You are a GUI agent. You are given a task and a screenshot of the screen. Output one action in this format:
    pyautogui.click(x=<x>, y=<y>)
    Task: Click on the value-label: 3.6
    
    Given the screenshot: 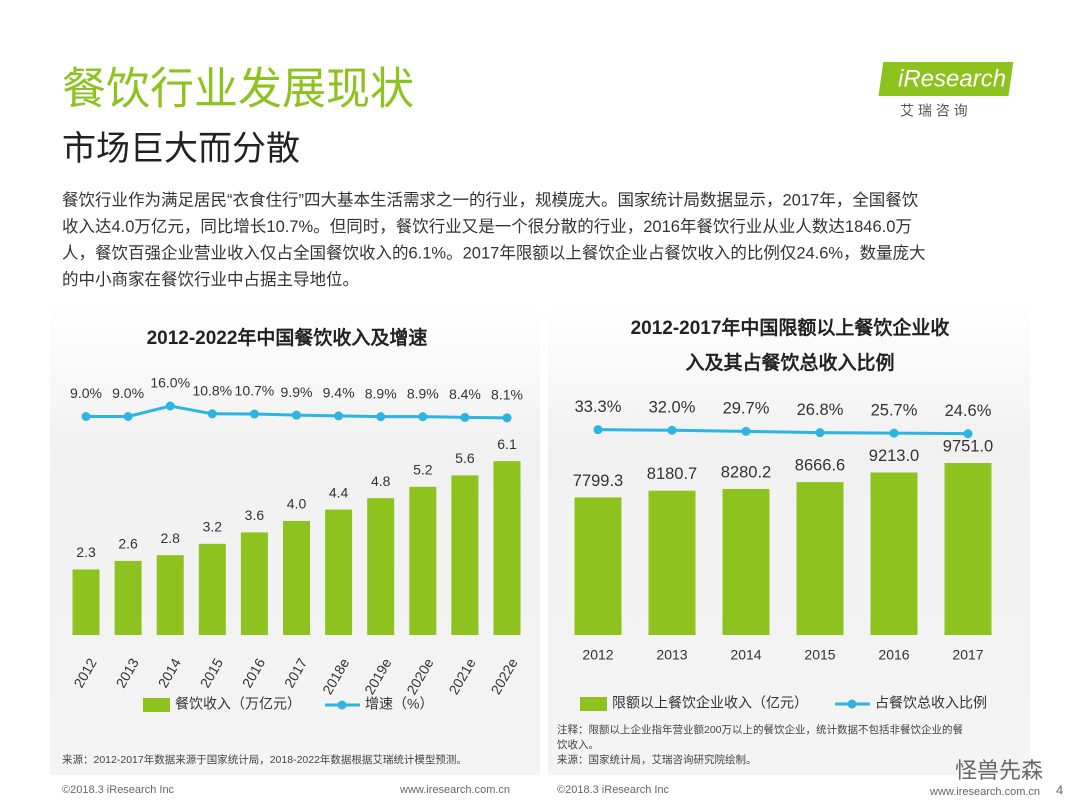 What is the action you would take?
    pyautogui.click(x=255, y=515)
    